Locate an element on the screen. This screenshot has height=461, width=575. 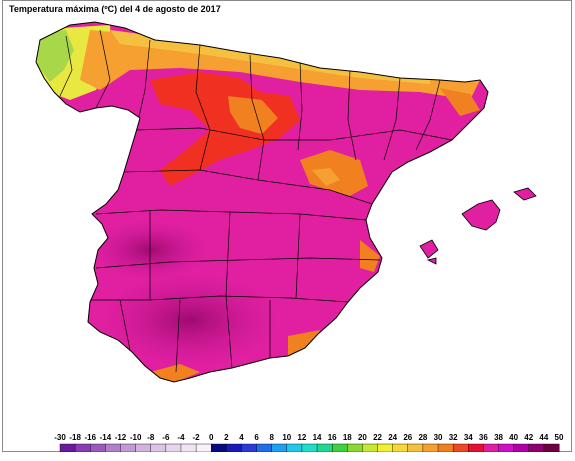
legend-tick-label: 24 is located at coordinates (393, 437).